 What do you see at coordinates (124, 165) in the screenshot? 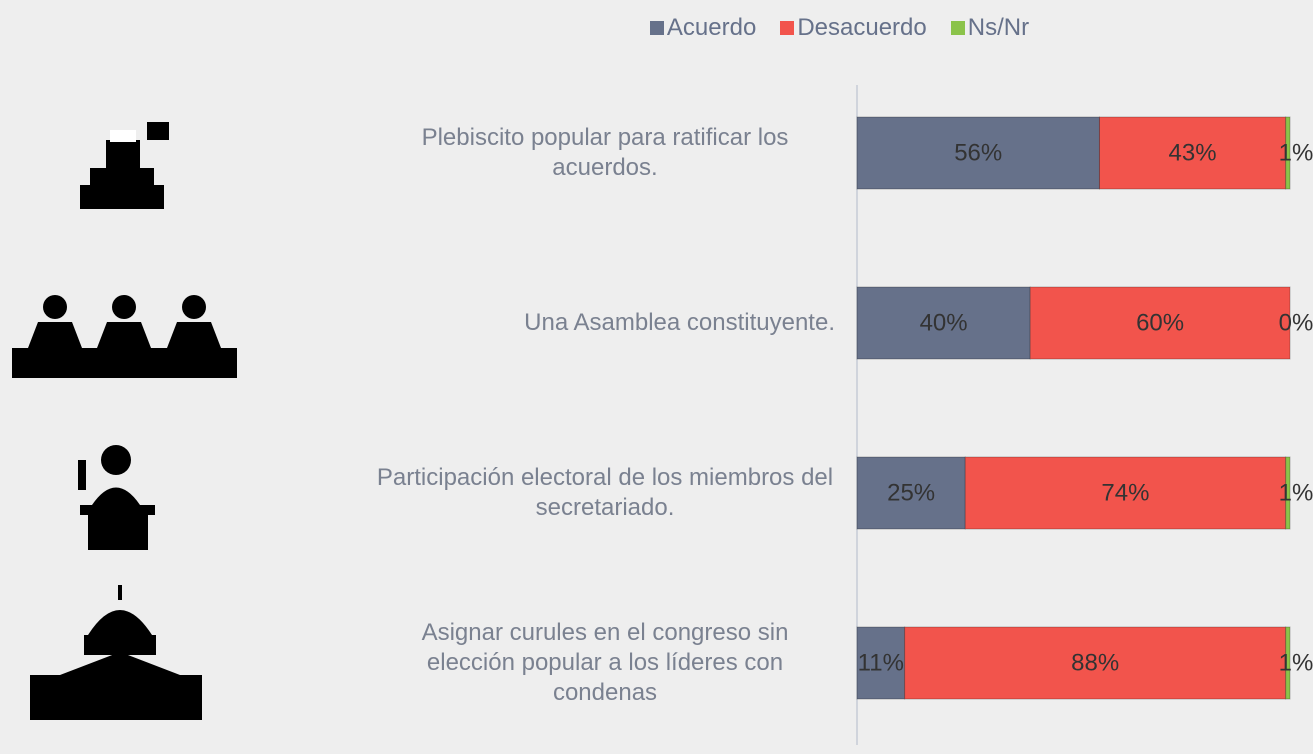
I see `ballot-icon` at bounding box center [124, 165].